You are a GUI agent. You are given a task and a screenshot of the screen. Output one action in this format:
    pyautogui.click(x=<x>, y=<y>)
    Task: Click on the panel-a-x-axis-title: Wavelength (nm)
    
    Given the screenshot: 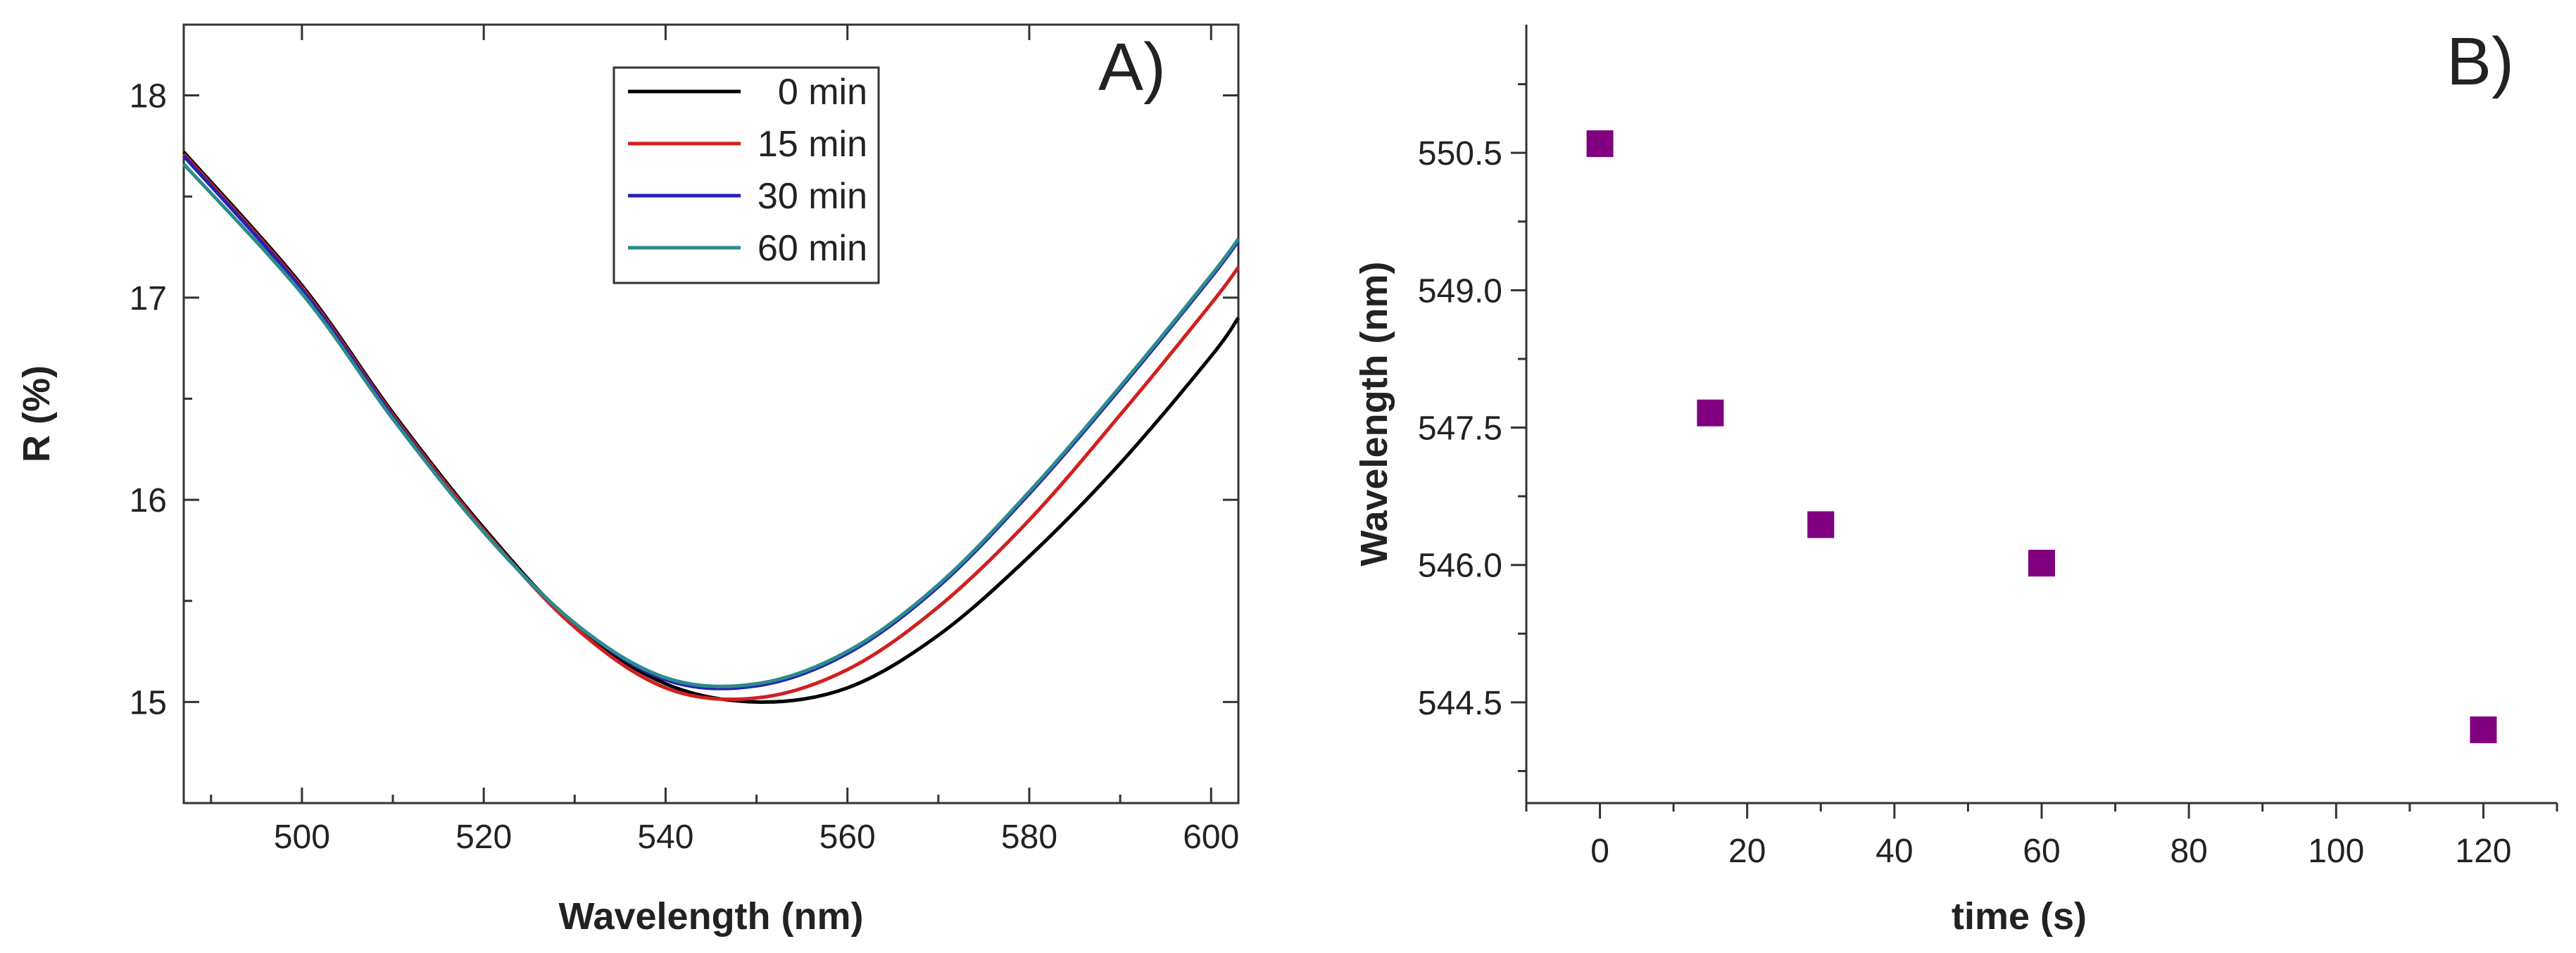 What is the action you would take?
    pyautogui.click(x=710, y=917)
    